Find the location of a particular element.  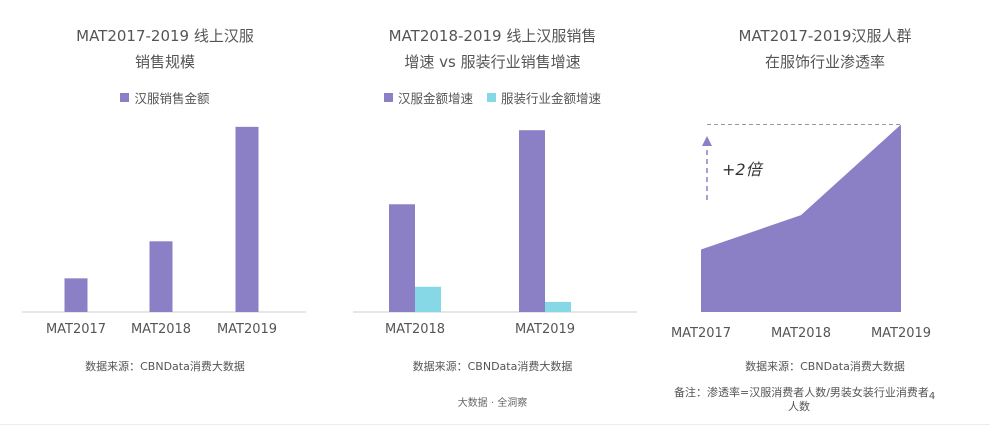

chart3-xtick-1: MAT2018 is located at coordinates (801, 333).